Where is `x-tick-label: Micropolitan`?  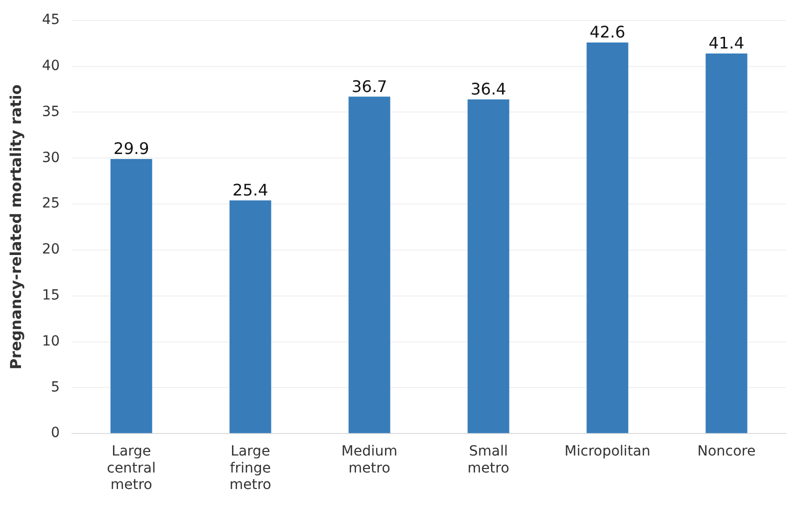 x-tick-label: Micropolitan is located at coordinates (607, 452).